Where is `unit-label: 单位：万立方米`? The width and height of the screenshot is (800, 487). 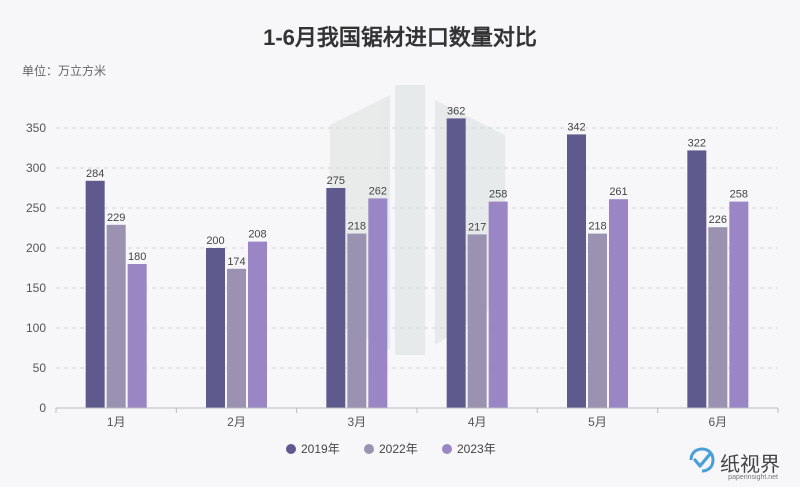 unit-label: 单位：万立方米 is located at coordinates (64, 71).